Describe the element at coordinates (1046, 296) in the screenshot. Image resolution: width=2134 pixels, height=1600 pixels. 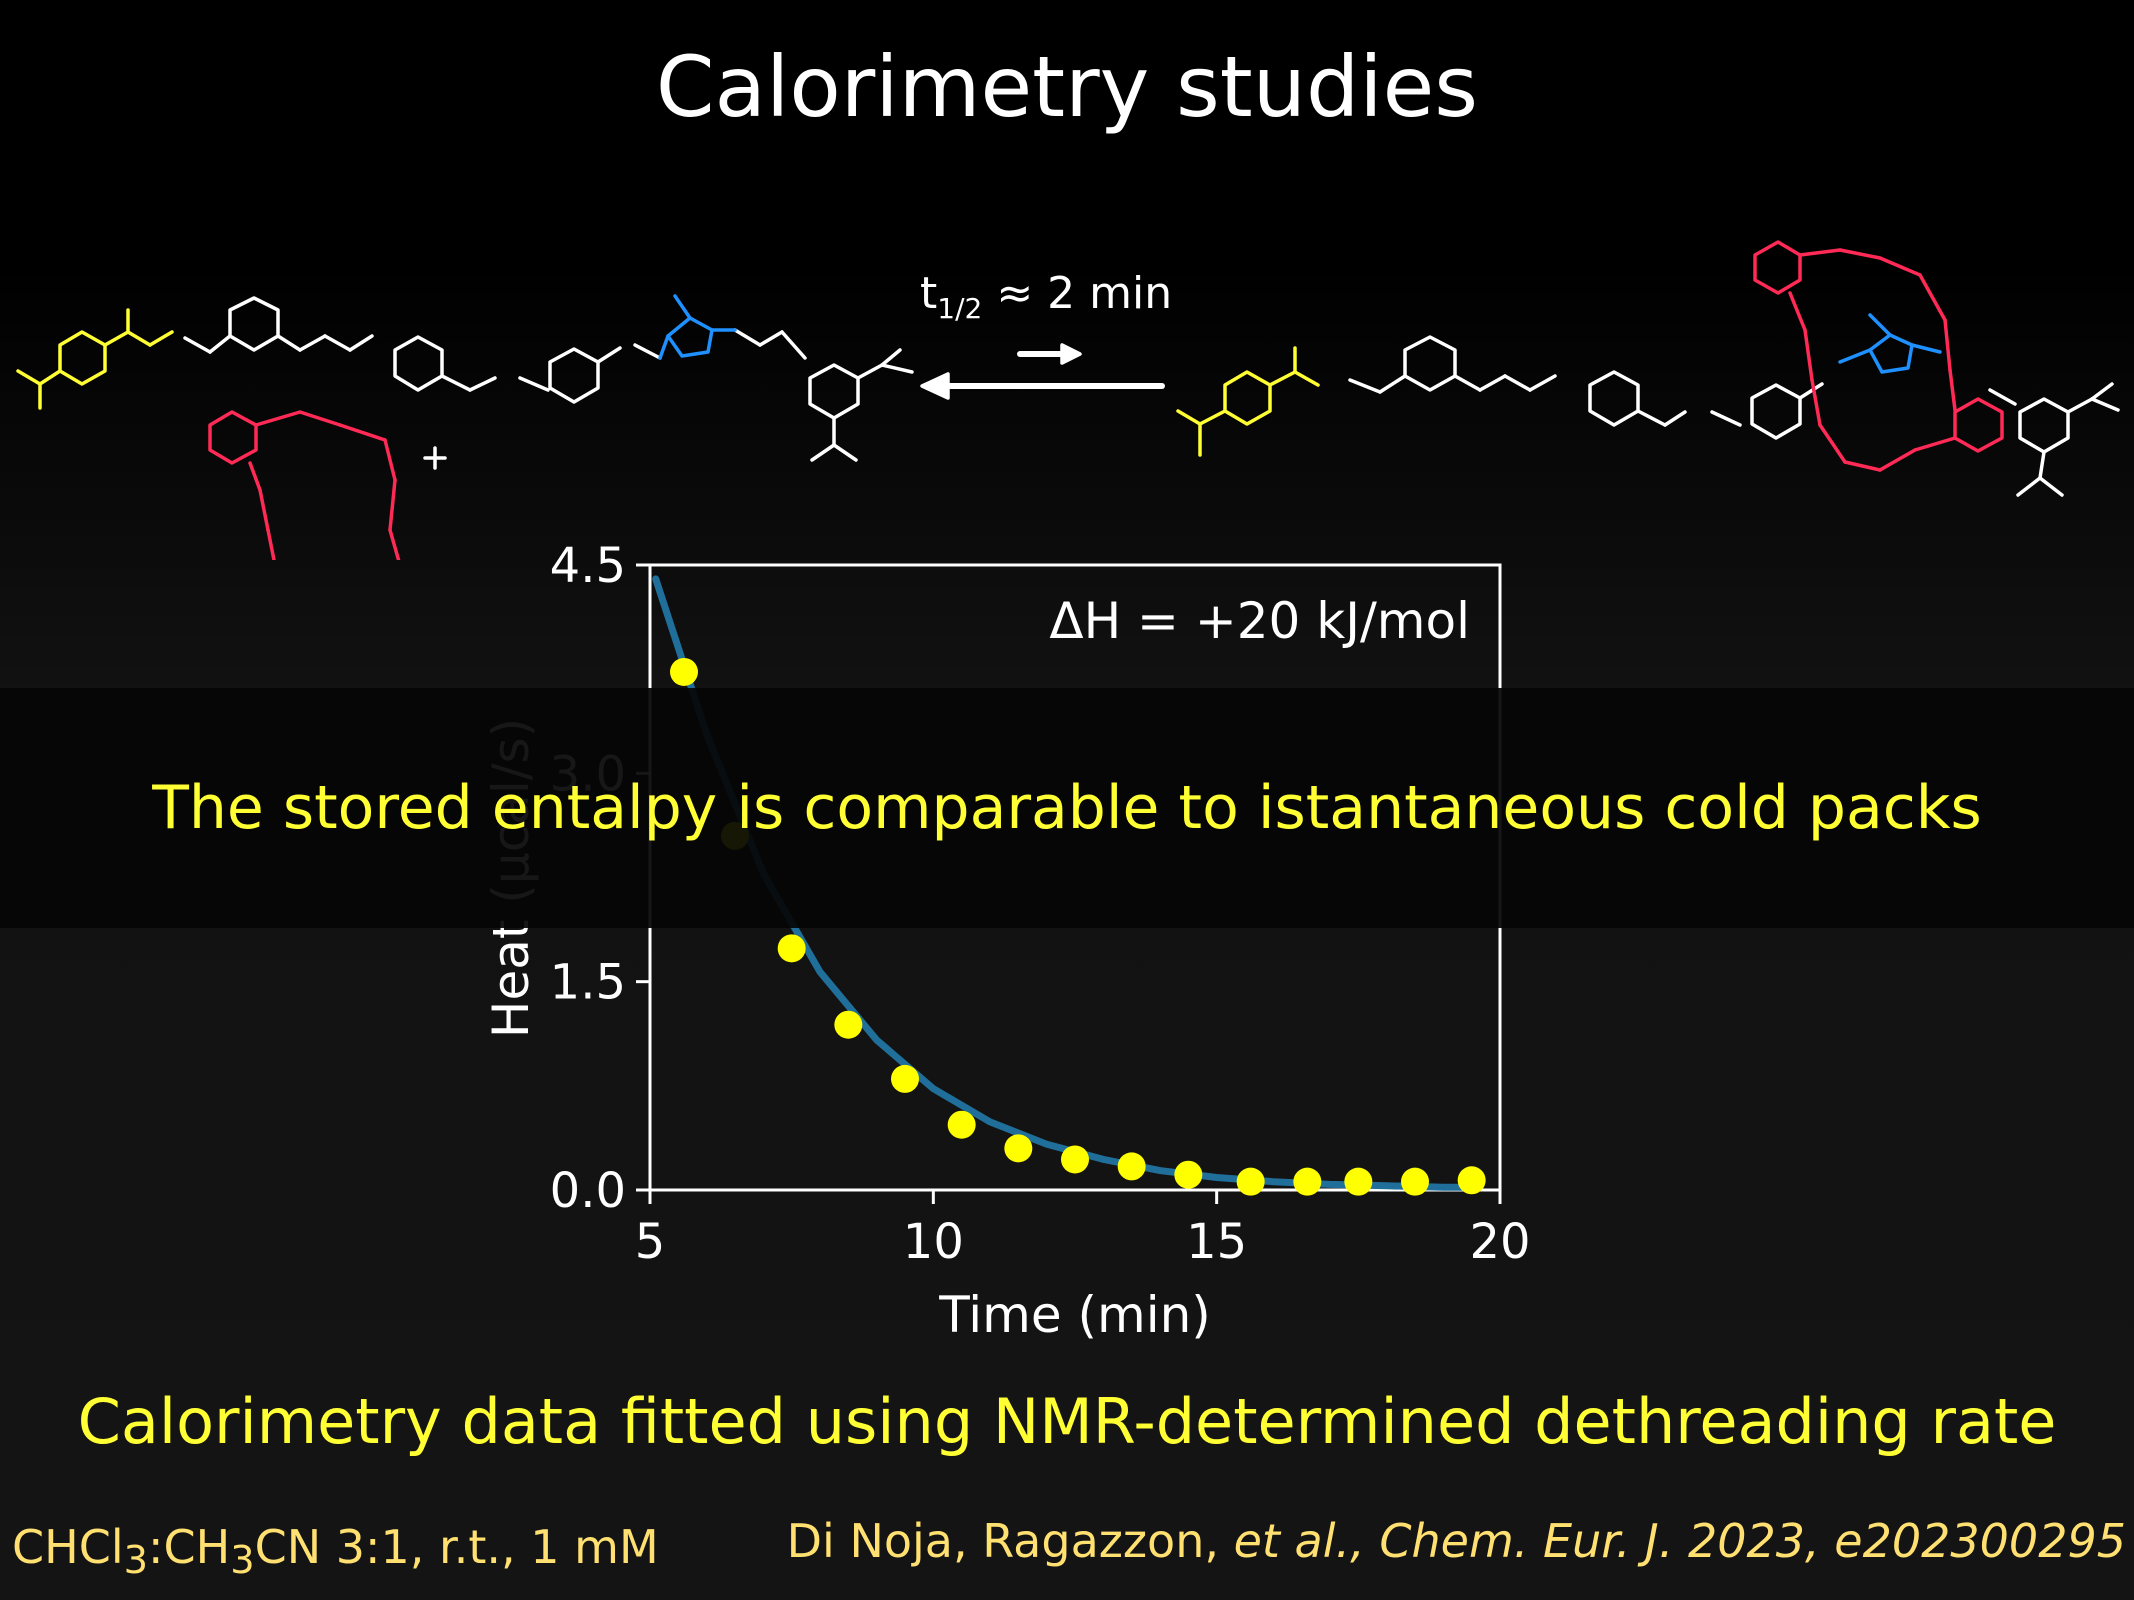
I see `half-life-label: t1/2 ≈ 2 min` at that location.